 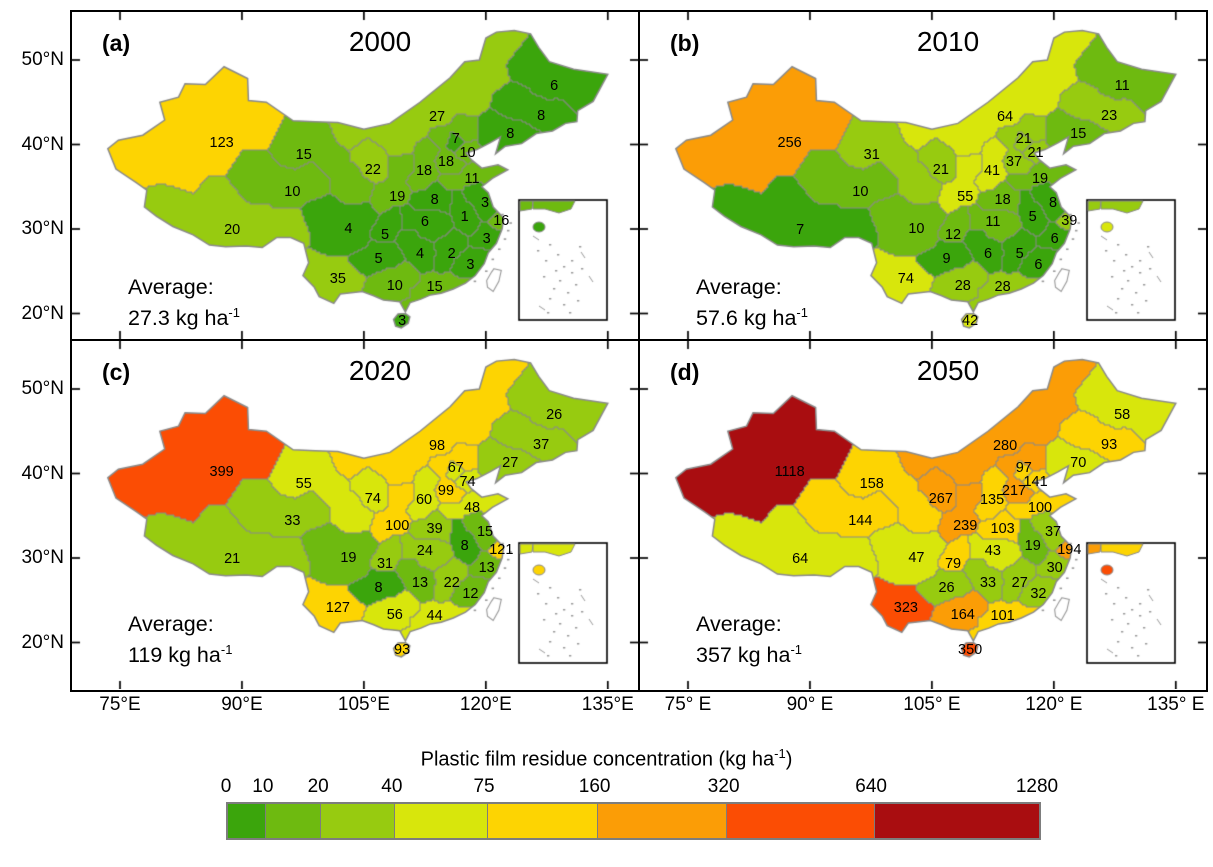 I want to click on province-value-label: 30, so click(x=1054, y=568).